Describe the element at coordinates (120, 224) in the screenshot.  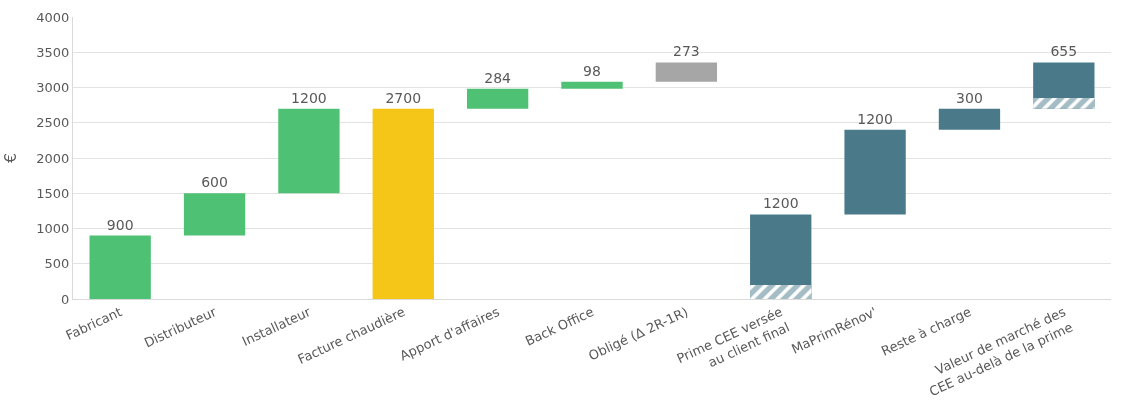
I see `data-label: 900` at that location.